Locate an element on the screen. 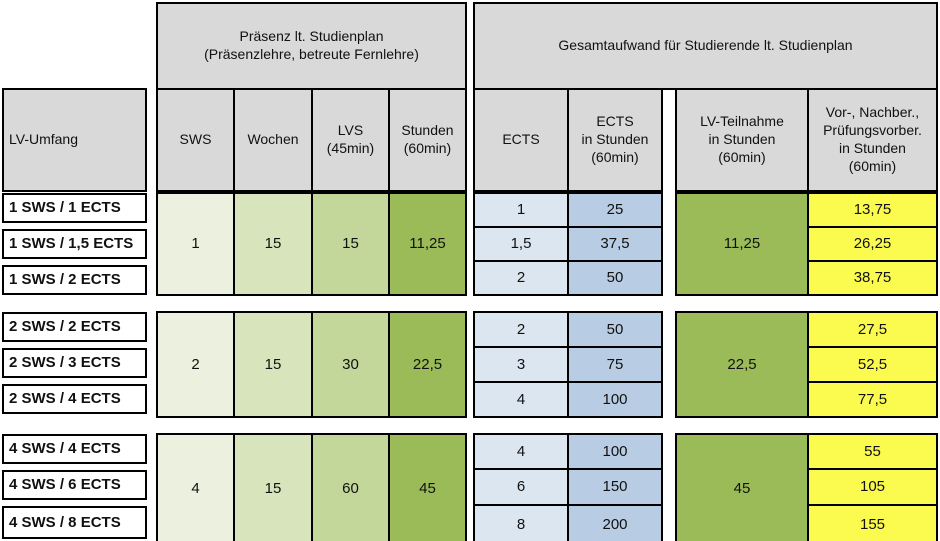 The width and height of the screenshot is (940, 541). row-label: 4 SWS / 8 ECTS is located at coordinates (74, 522).